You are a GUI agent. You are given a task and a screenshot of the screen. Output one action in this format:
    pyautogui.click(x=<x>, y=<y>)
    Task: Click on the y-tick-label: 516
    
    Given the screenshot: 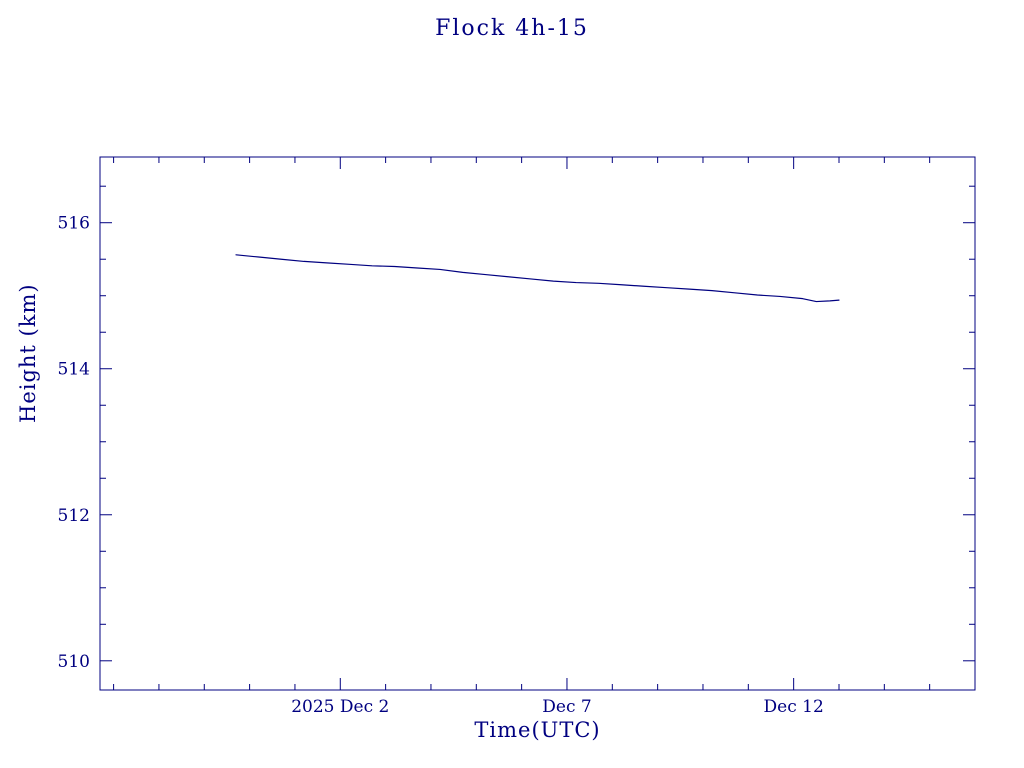 What is the action you would take?
    pyautogui.click(x=74, y=224)
    